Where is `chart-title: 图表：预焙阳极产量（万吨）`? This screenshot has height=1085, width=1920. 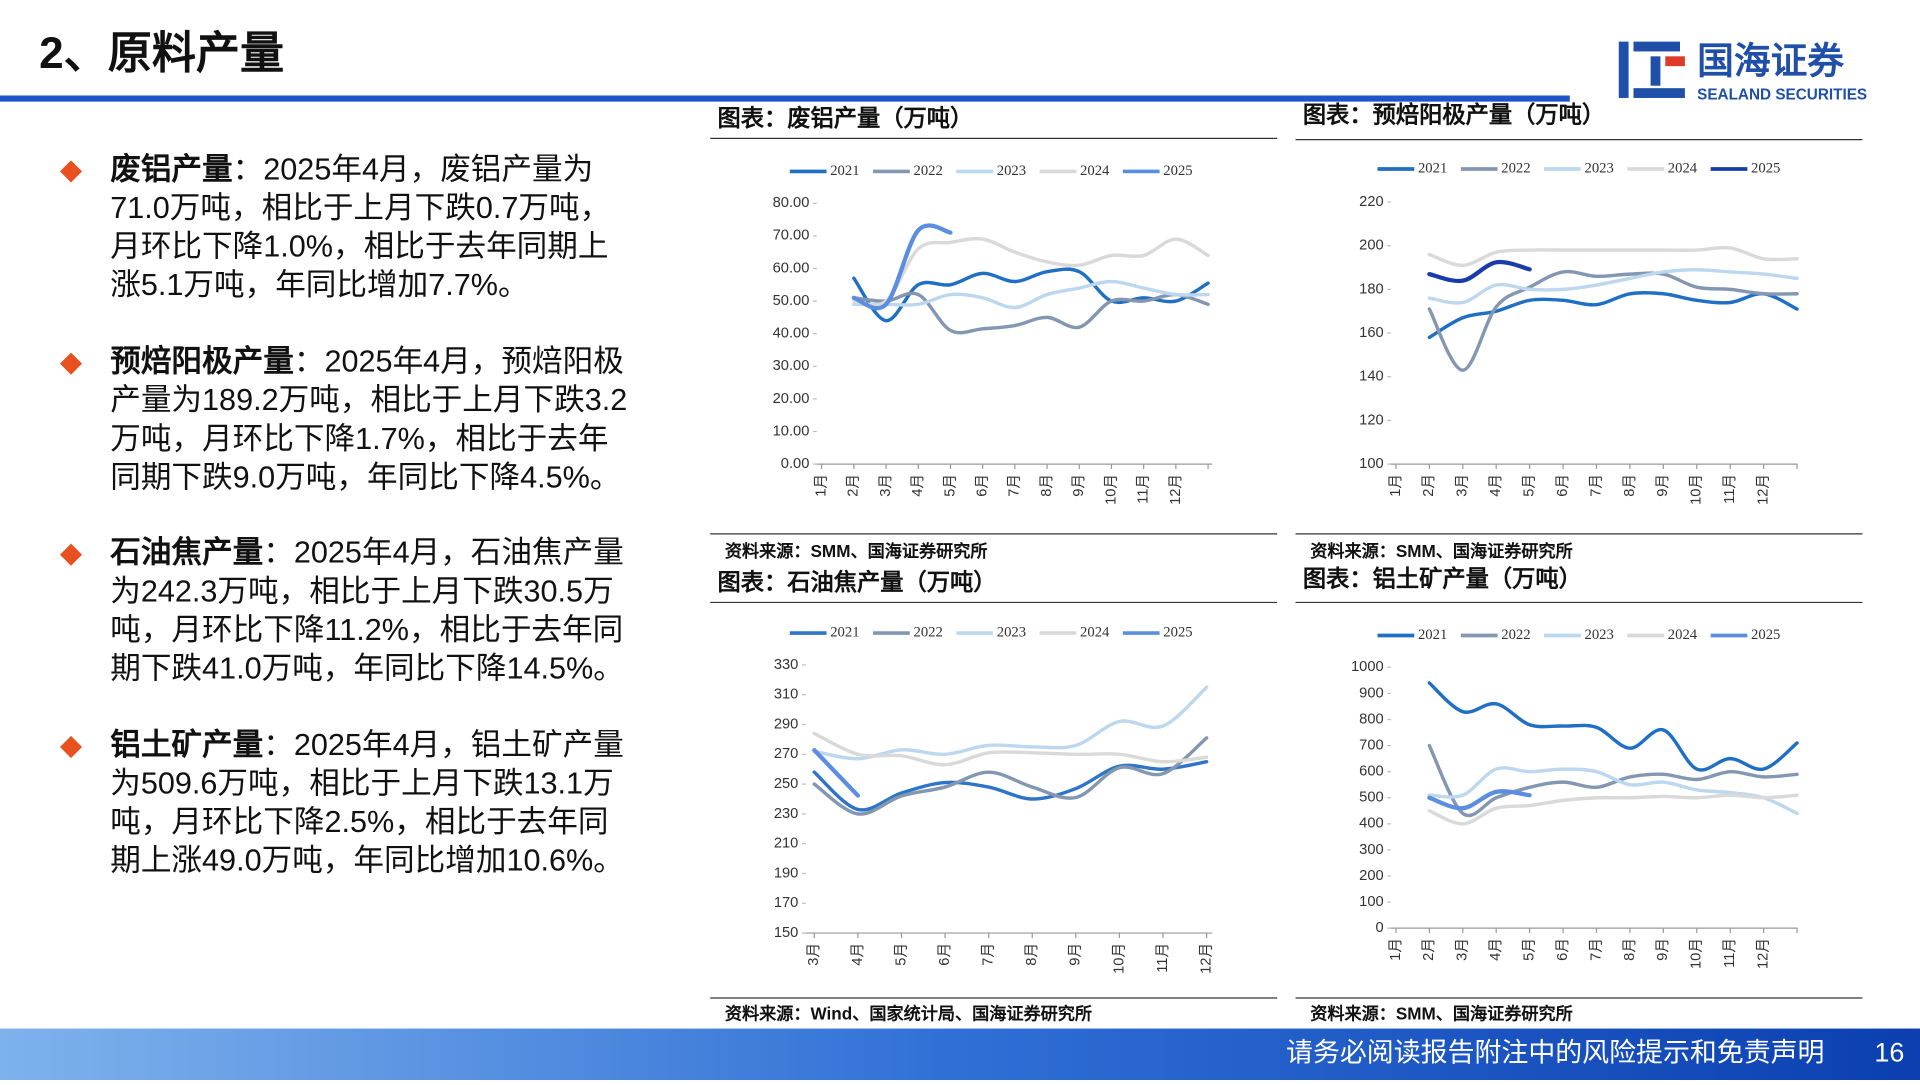 chart-title: 图表：预焙阳极产量（万吨） is located at coordinates (1454, 114).